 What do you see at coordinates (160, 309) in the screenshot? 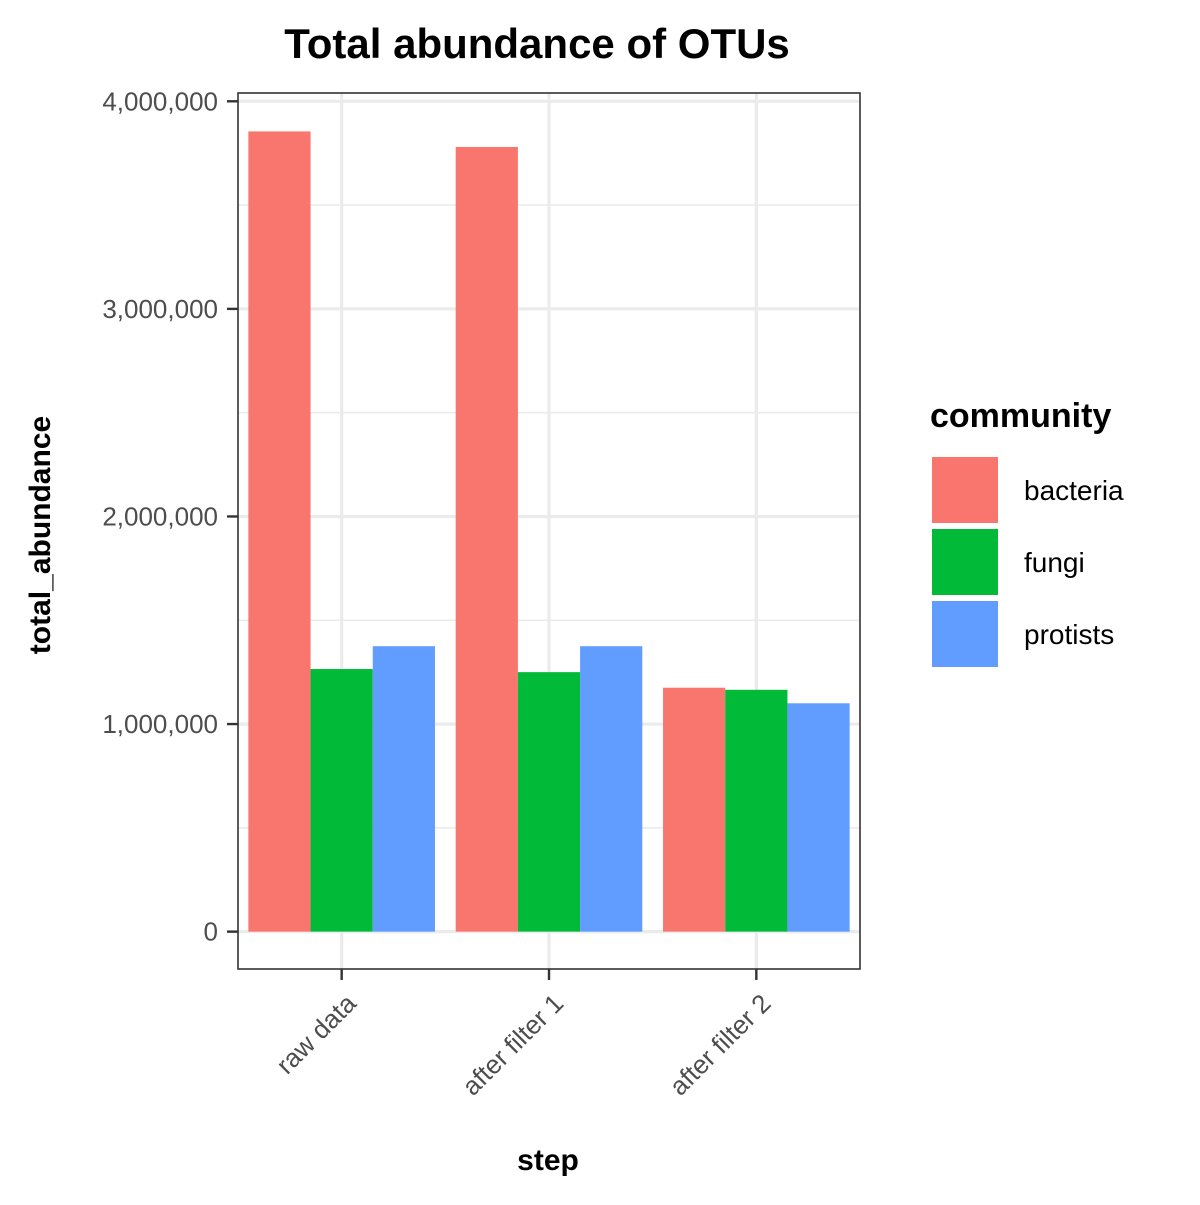
I see `y-tick-label: 3,000,000` at bounding box center [160, 309].